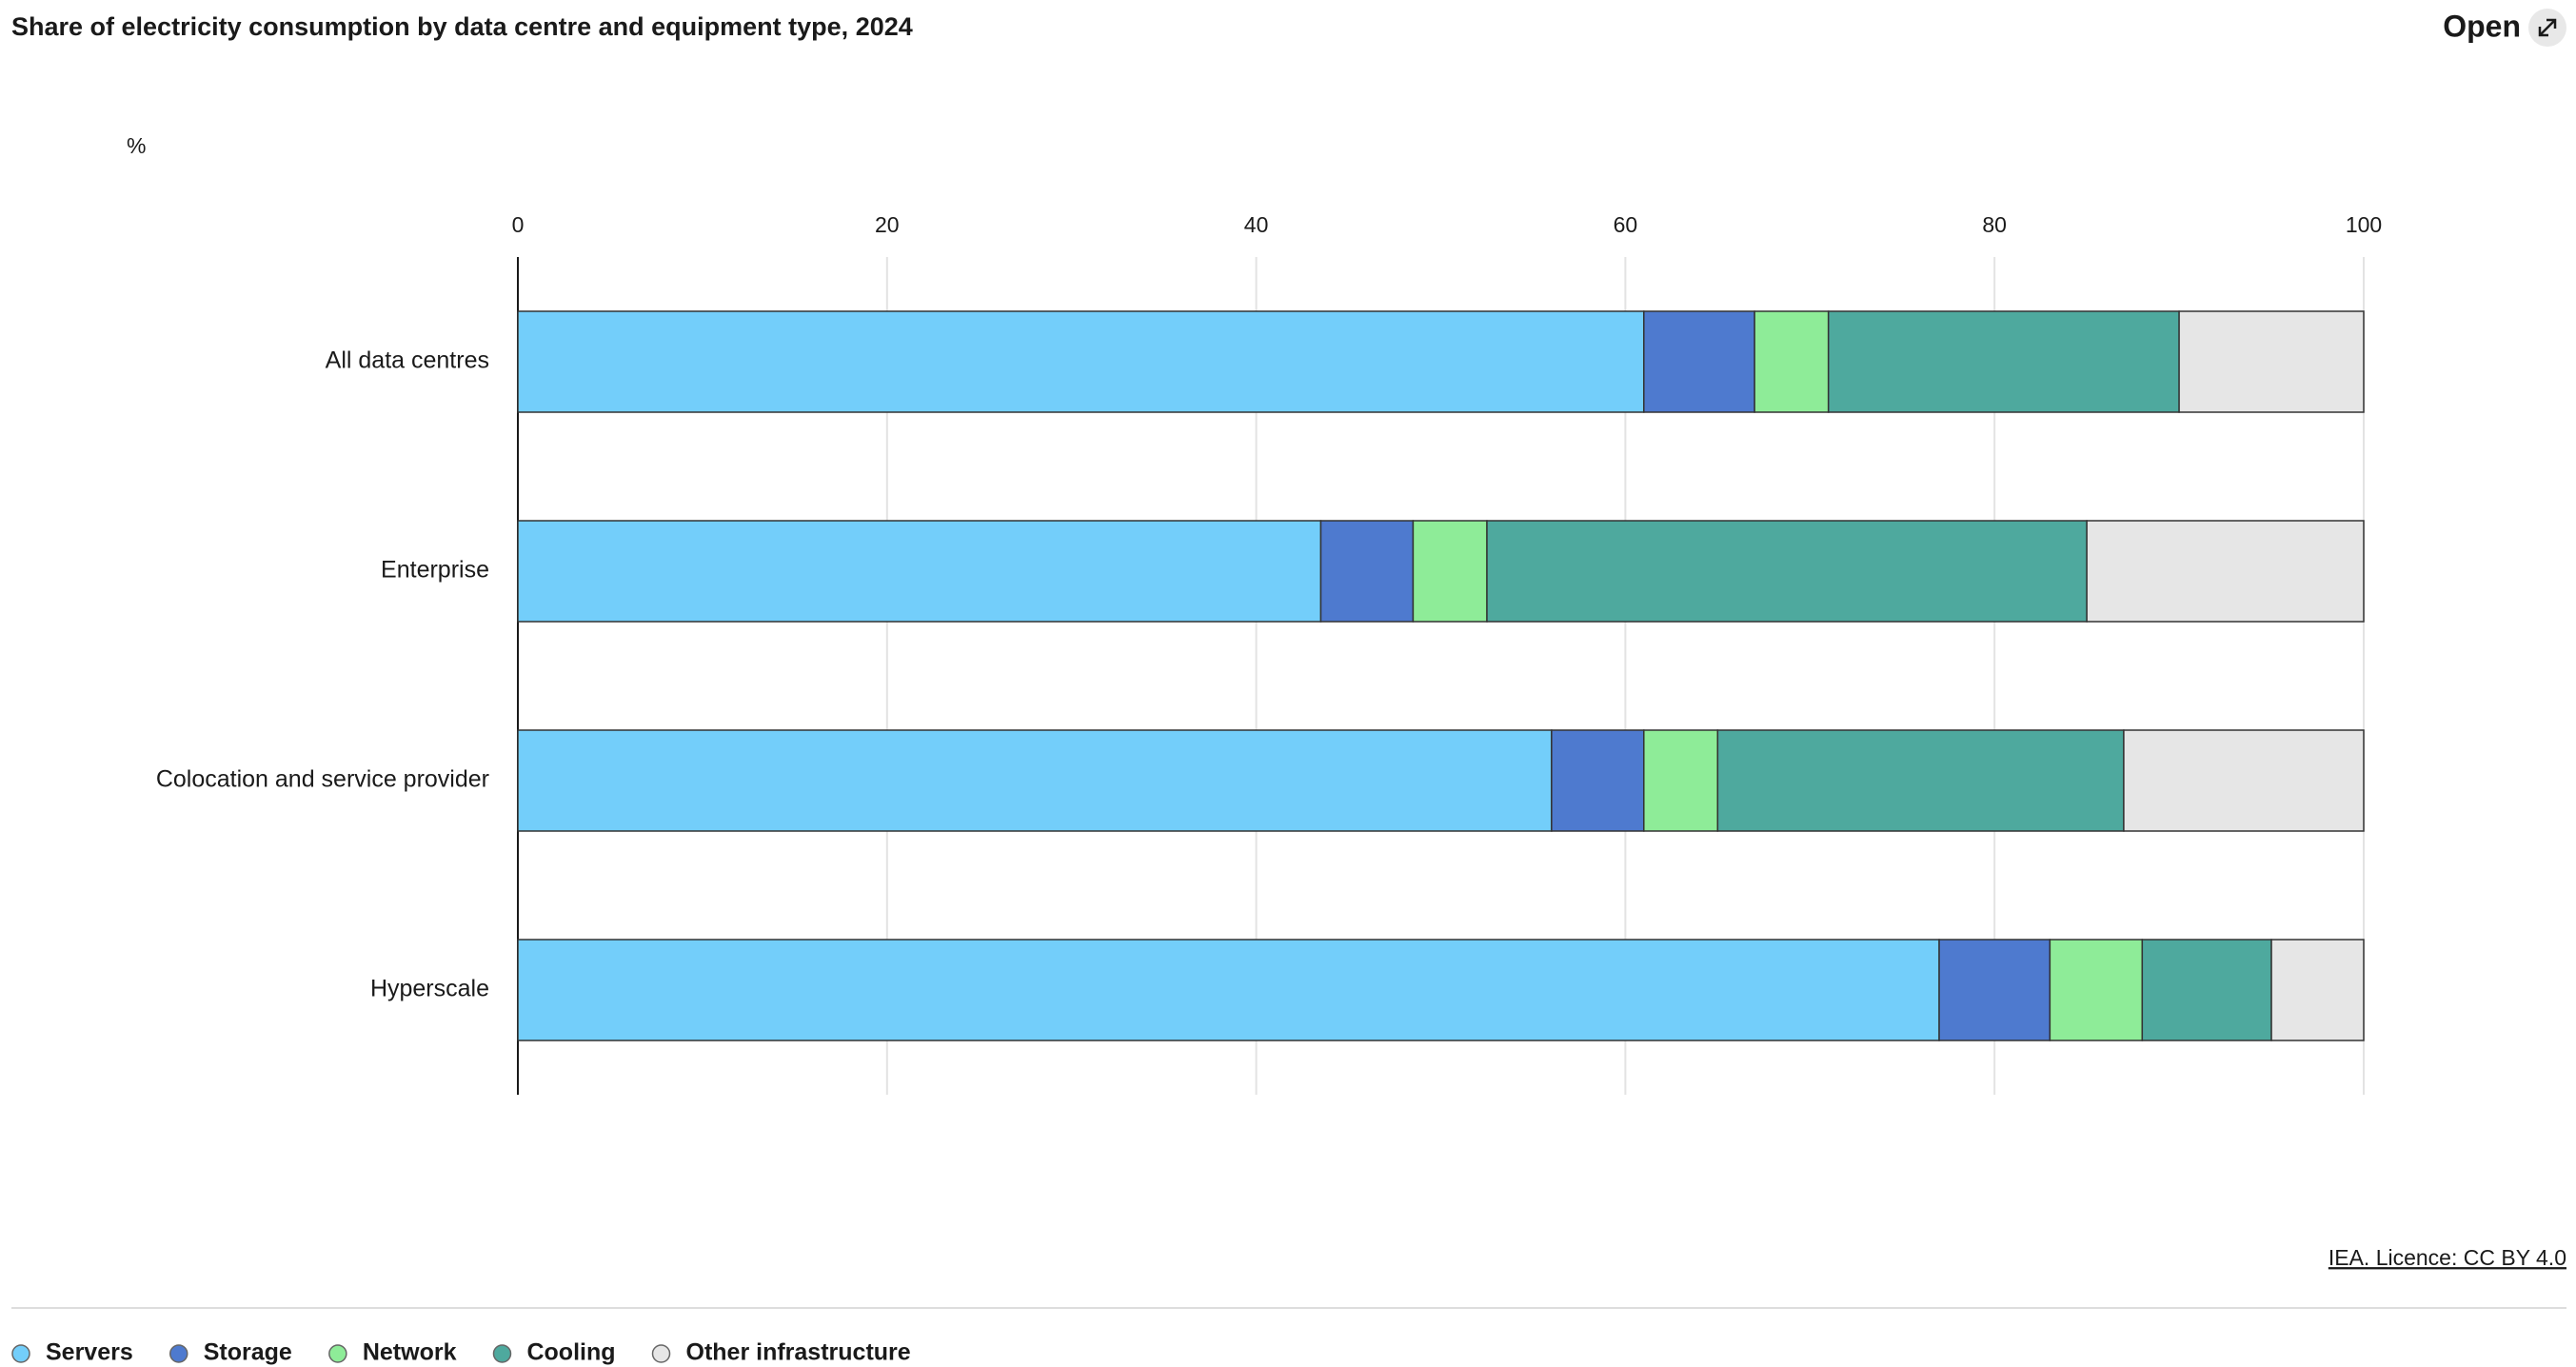 This screenshot has height=1367, width=2576. Describe the element at coordinates (518, 224) in the screenshot. I see `x-tick-label: 0` at that location.